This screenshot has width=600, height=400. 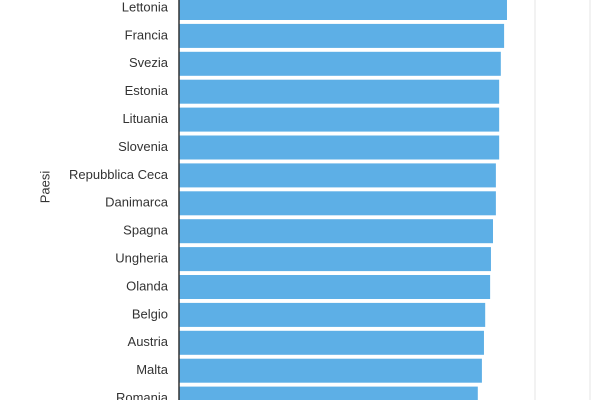 What do you see at coordinates (149, 62) in the screenshot?
I see `y-tick-label: Svezia` at bounding box center [149, 62].